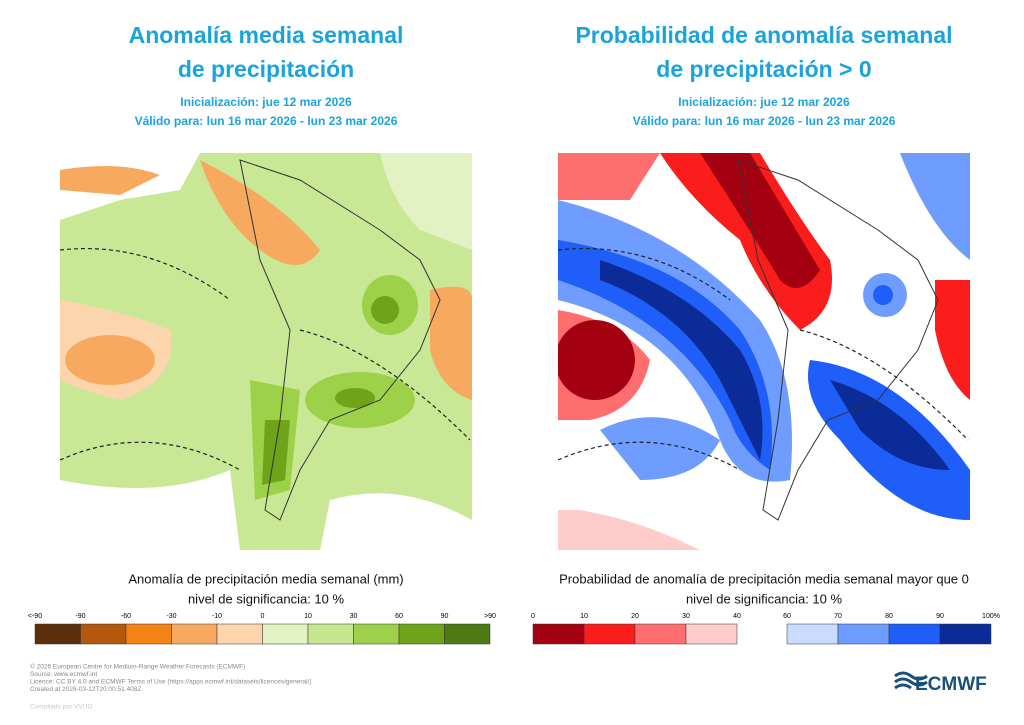 The height and width of the screenshot is (725, 1024). Describe the element at coordinates (838, 616) in the screenshot. I see `colorbar-label: 70` at that location.